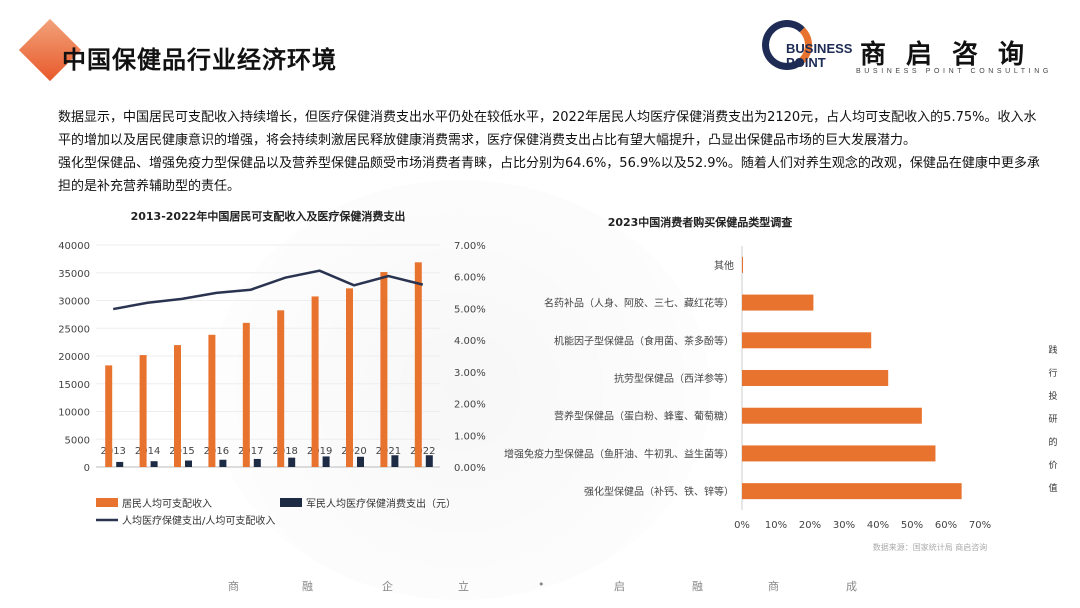  What do you see at coordinates (1053, 443) in the screenshot?
I see `side-text-char: 的` at bounding box center [1053, 443].